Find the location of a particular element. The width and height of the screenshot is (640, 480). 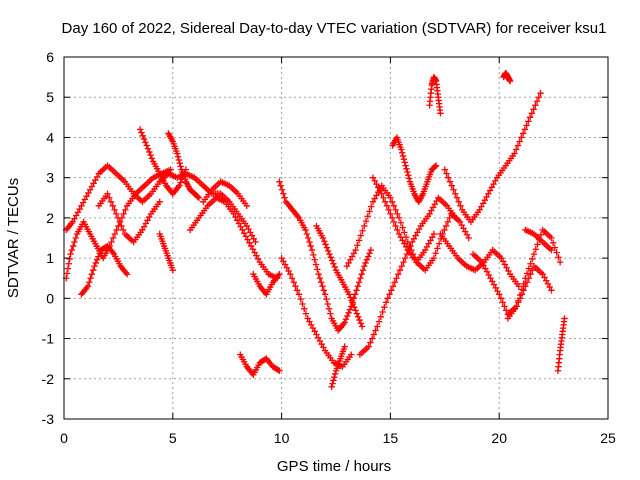

series-sat-track-l is located at coordinates (339, 276).